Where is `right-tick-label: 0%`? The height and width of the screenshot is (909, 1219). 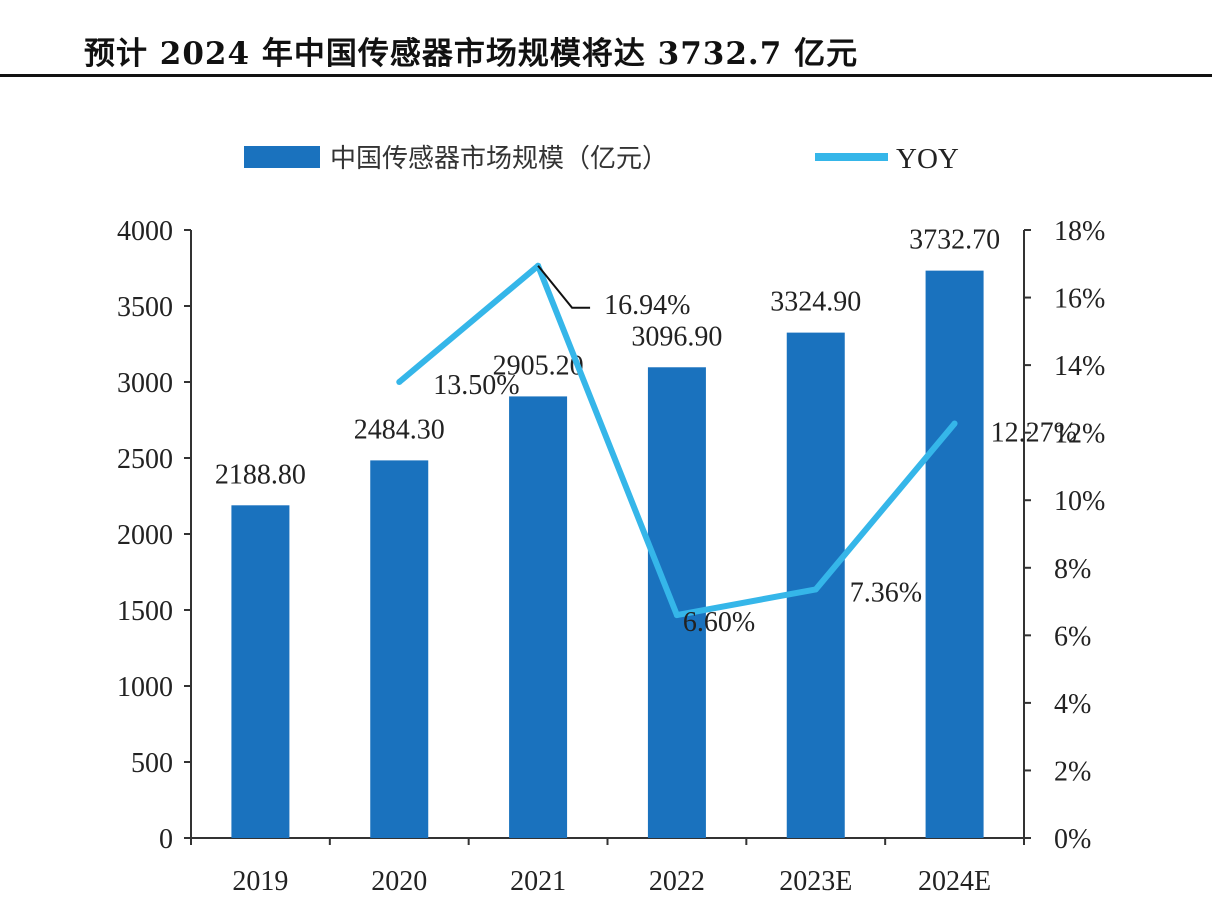
right-tick-label: 0% is located at coordinates (1072, 839).